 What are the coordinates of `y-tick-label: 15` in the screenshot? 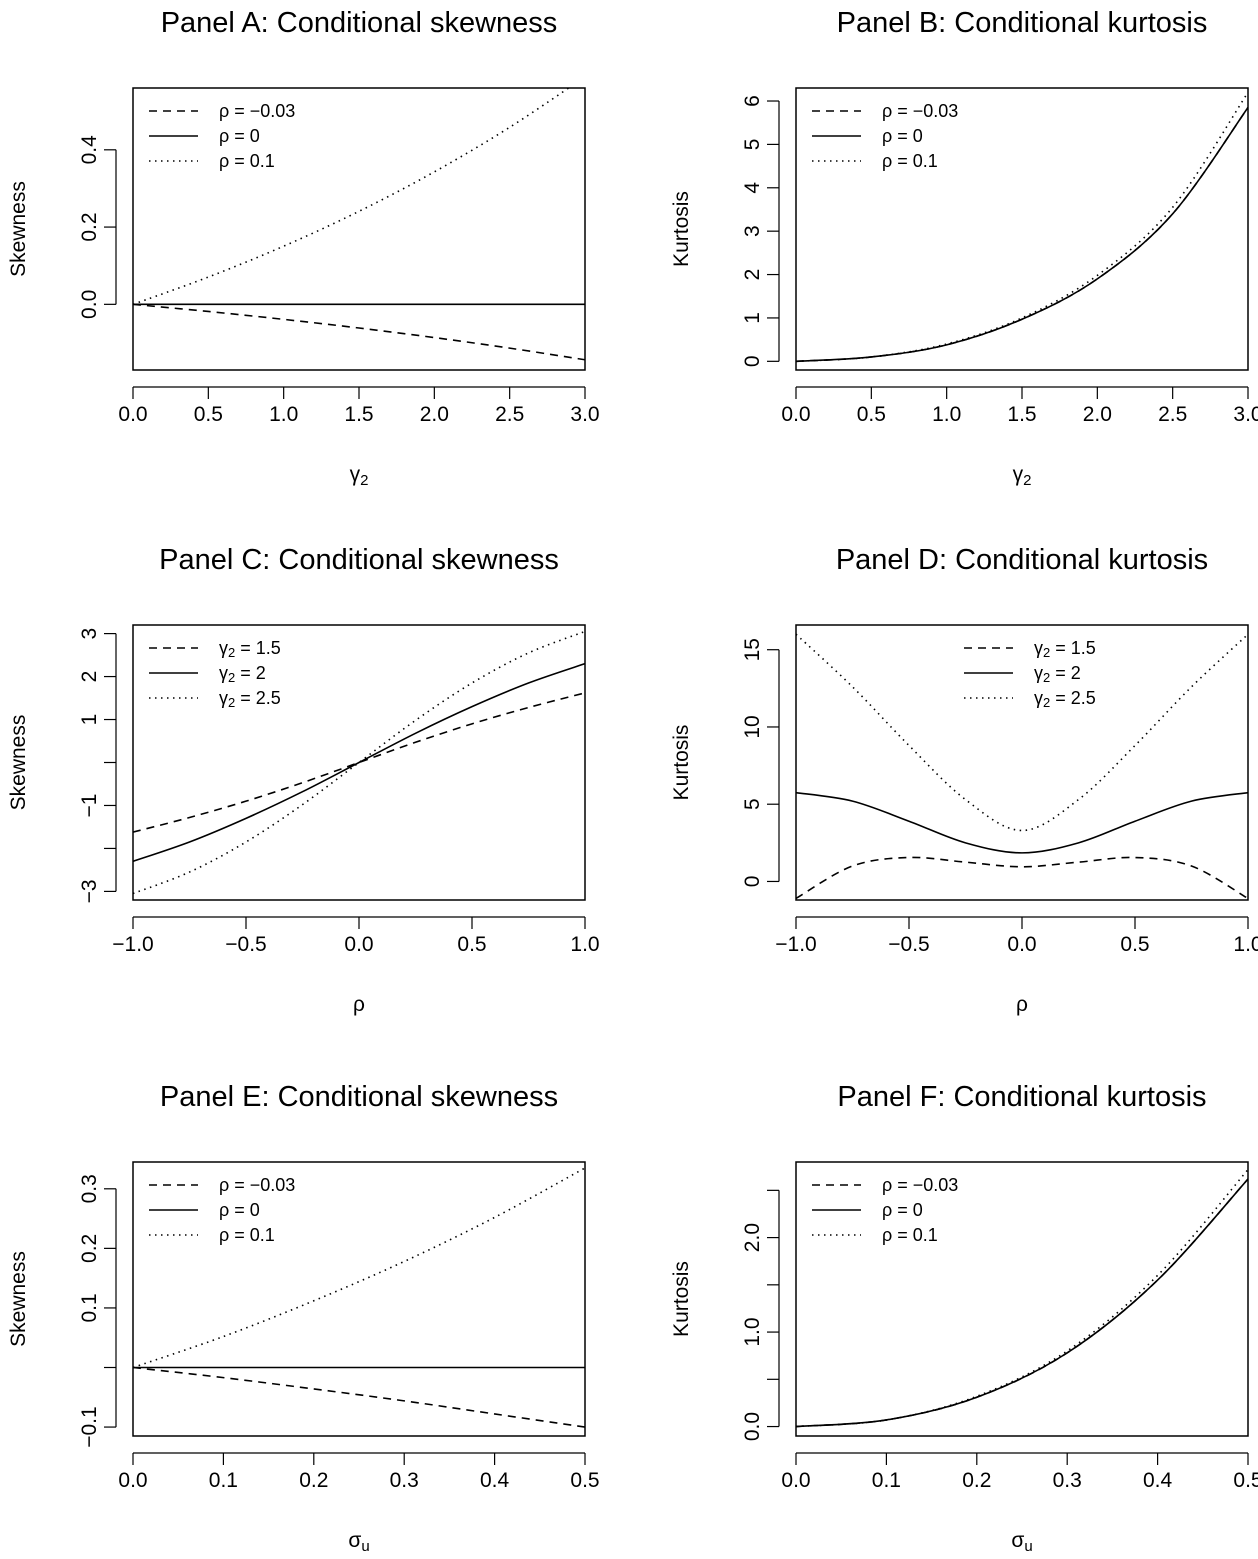 It's located at (752, 649).